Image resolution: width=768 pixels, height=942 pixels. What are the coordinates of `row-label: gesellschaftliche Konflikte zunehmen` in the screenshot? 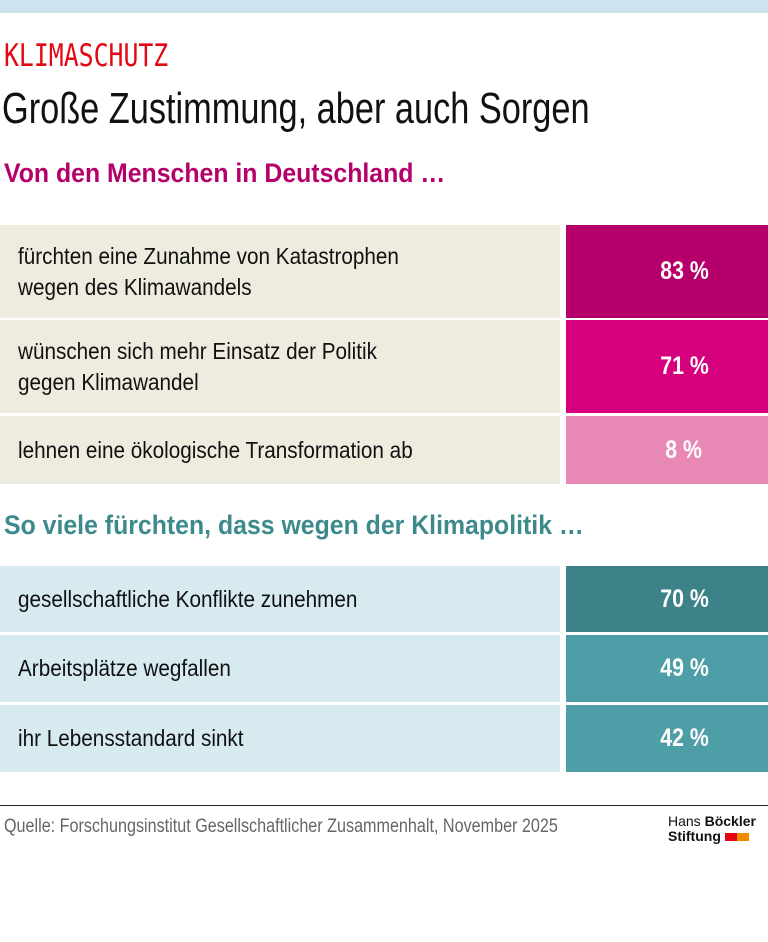 It's located at (280, 599).